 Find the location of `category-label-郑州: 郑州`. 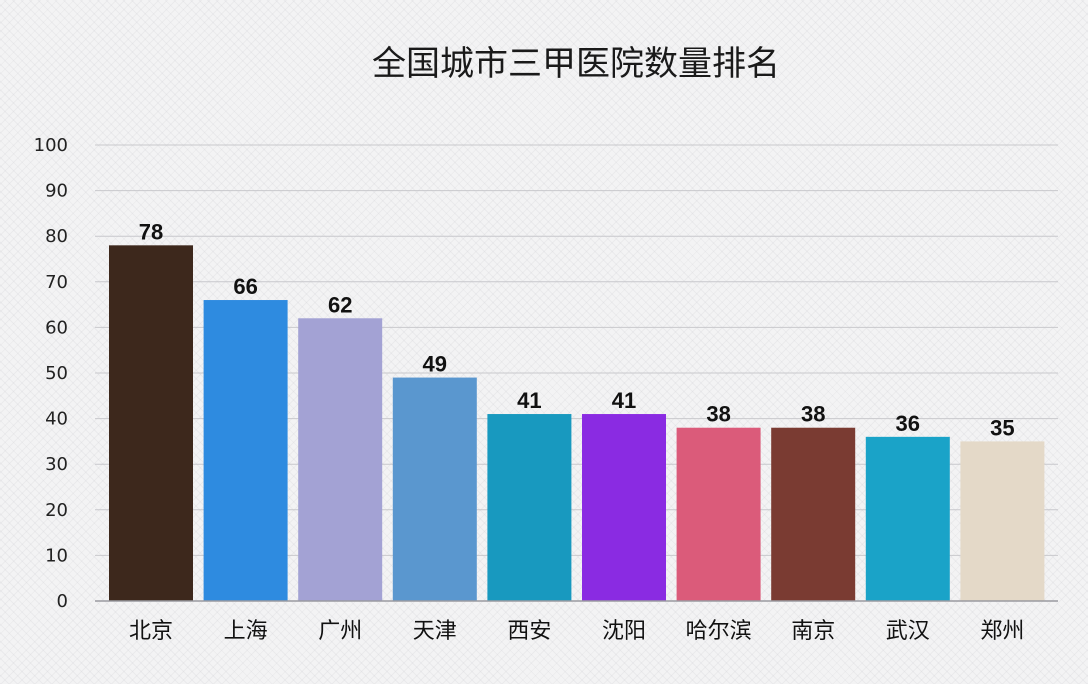

category-label-郑州: 郑州 is located at coordinates (1002, 631).